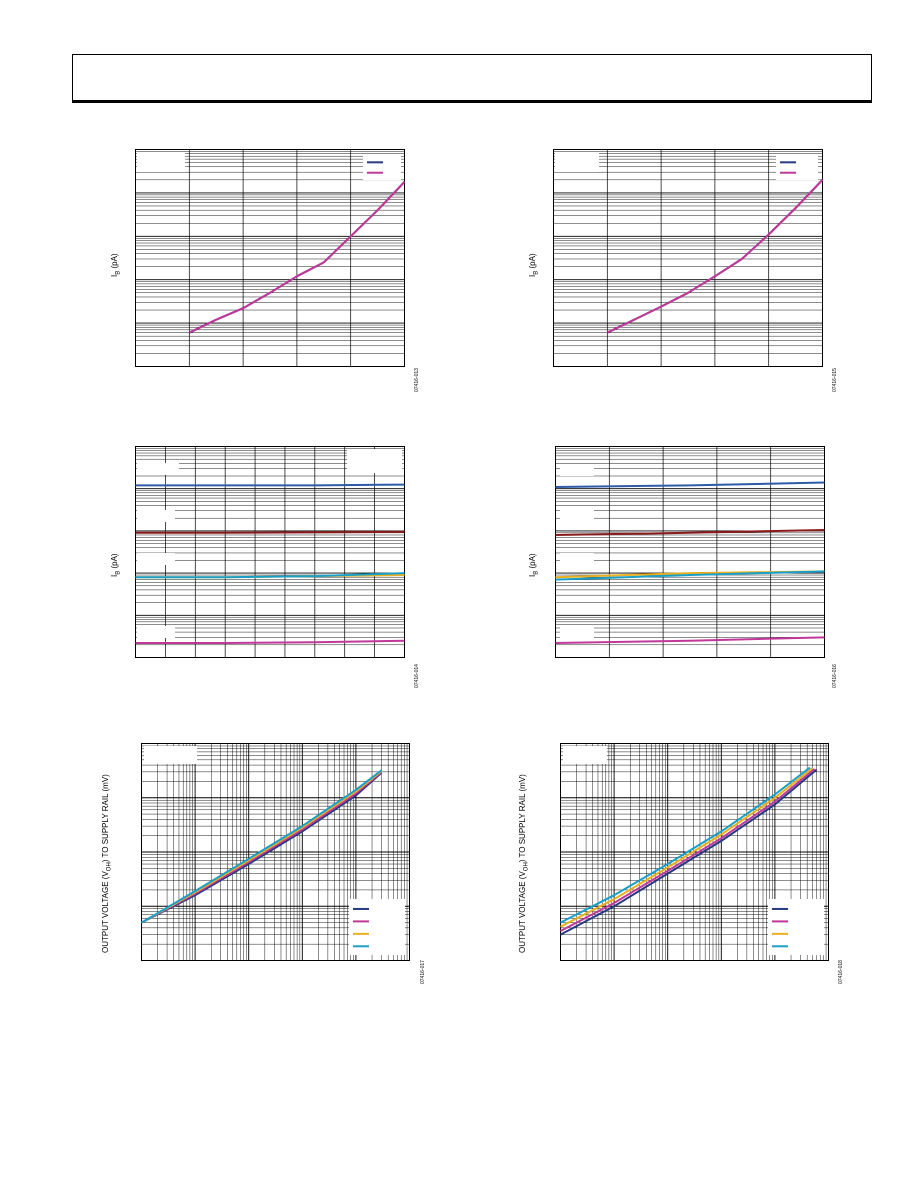 The image size is (918, 1188). Describe the element at coordinates (417, 676) in the screenshot. I see `figure-id: 07416-014` at that location.